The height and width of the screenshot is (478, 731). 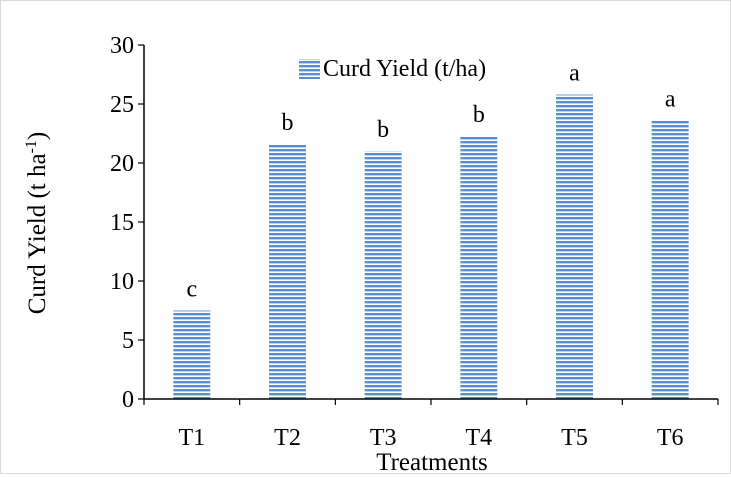 I want to click on legend-label: Curd Yield (t/ha), so click(x=404, y=69).